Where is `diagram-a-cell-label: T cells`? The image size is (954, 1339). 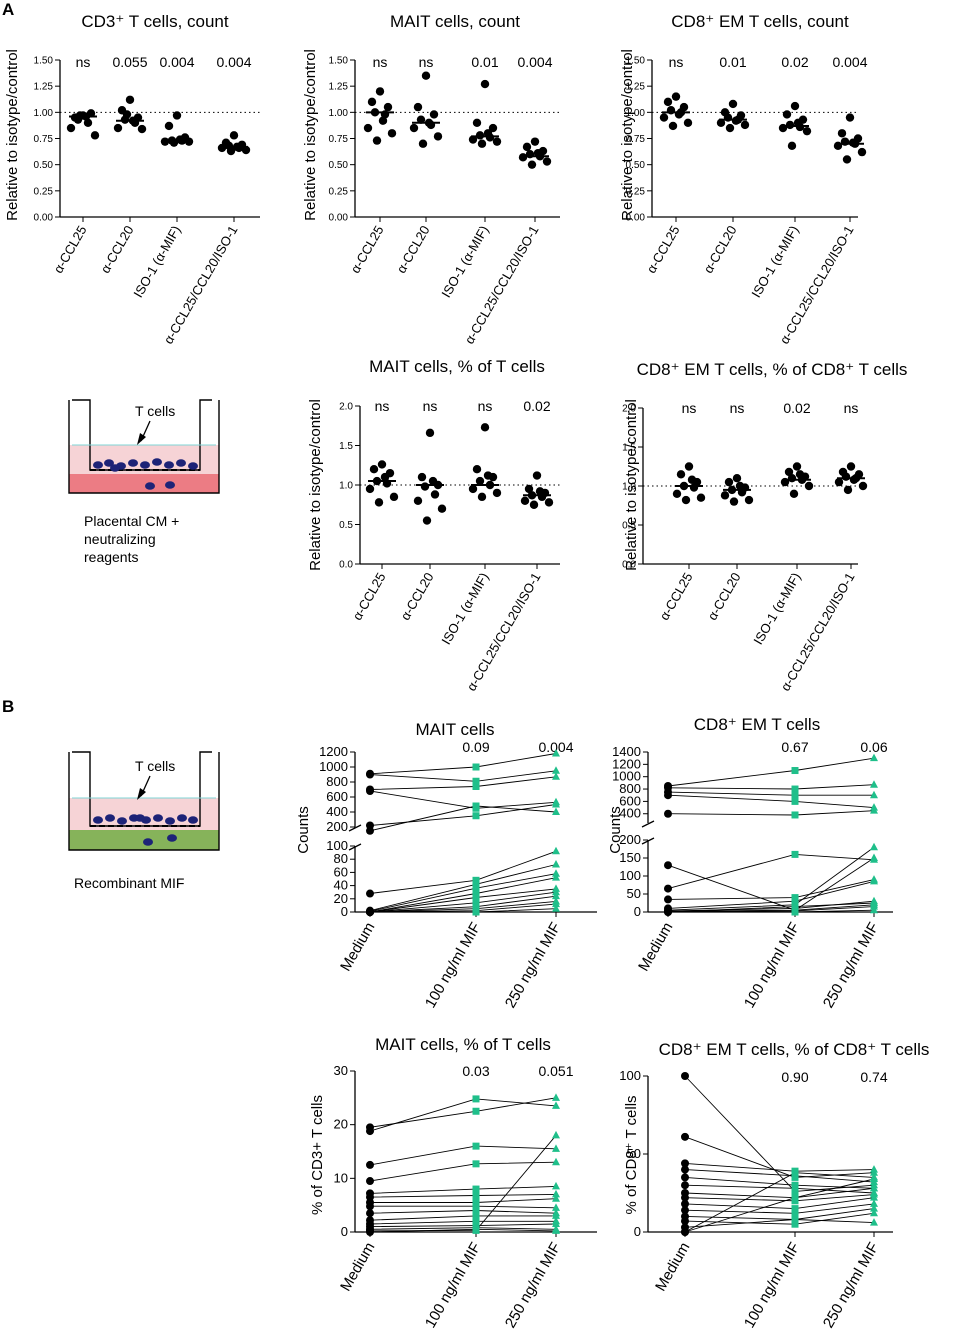 diagram-a-cell-label: T cells is located at coordinates (155, 411).